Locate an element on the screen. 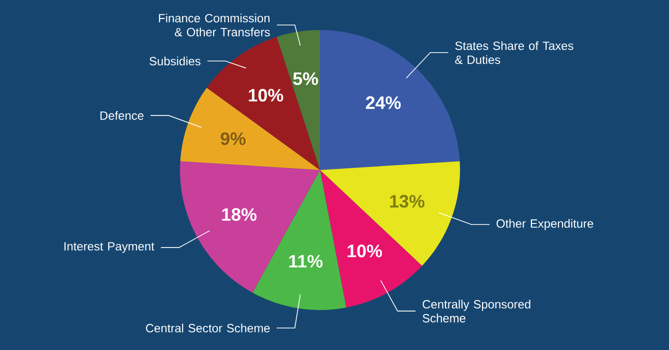 The height and width of the screenshot is (350, 669). data-label: 11% is located at coordinates (306, 261).